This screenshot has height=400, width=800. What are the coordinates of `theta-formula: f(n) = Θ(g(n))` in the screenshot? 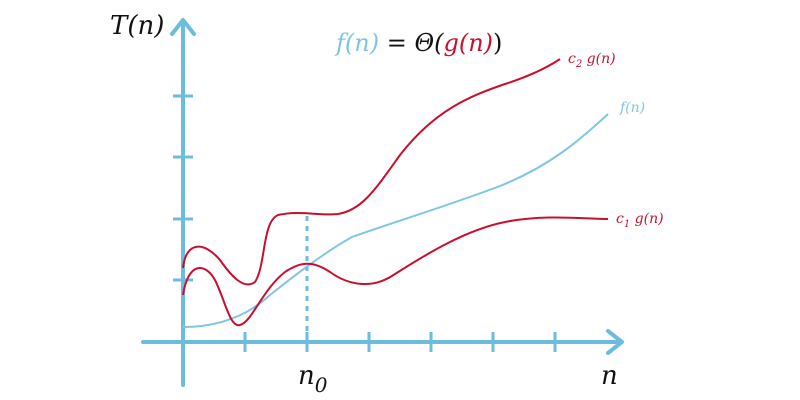 It's located at (418, 43).